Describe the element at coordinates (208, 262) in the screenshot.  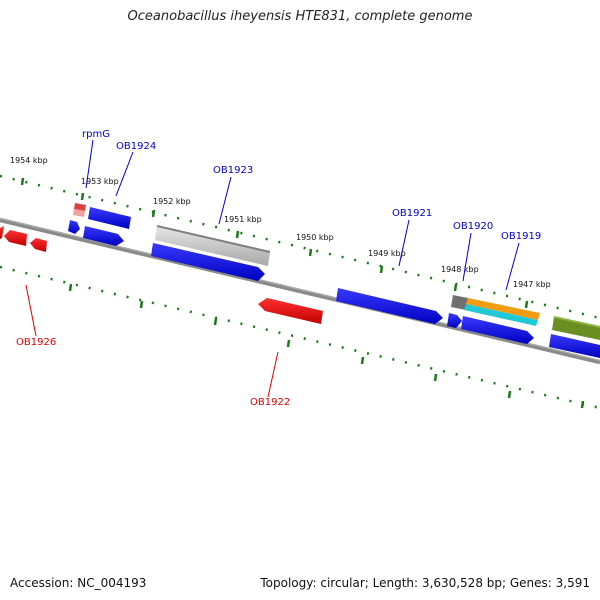
I see `gene-ob1923` at that location.